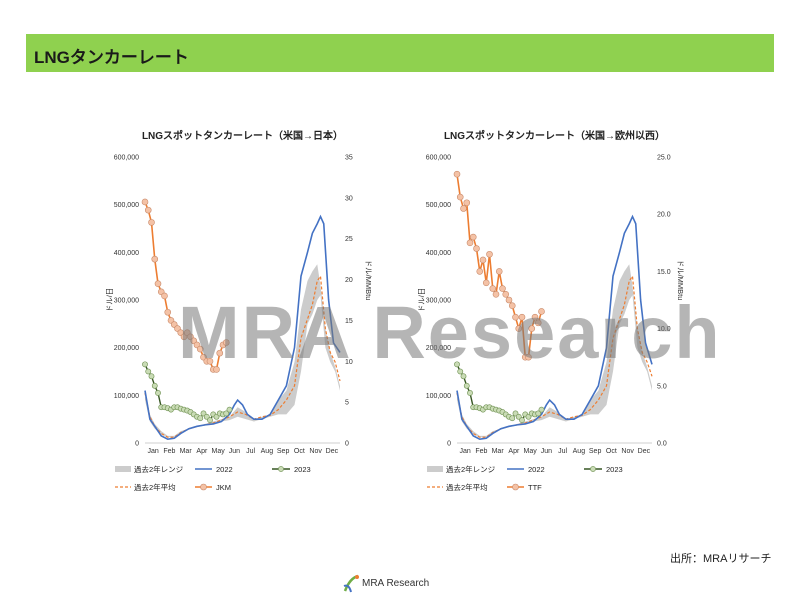  Describe the element at coordinates (299, 451) in the screenshot. I see `x-tick-label: Oct` at that location.